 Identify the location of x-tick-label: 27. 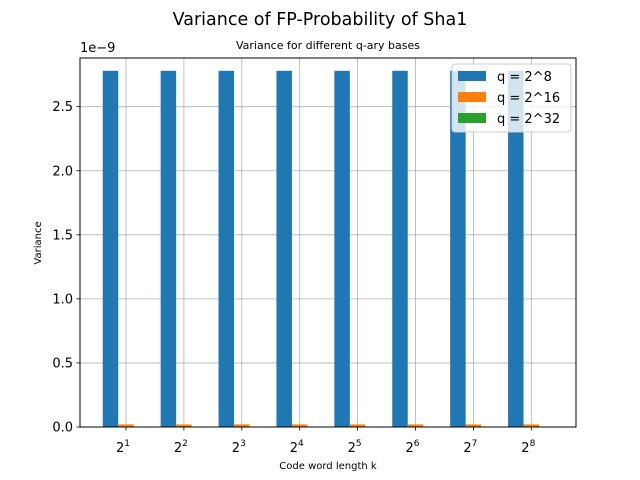
(470, 447).